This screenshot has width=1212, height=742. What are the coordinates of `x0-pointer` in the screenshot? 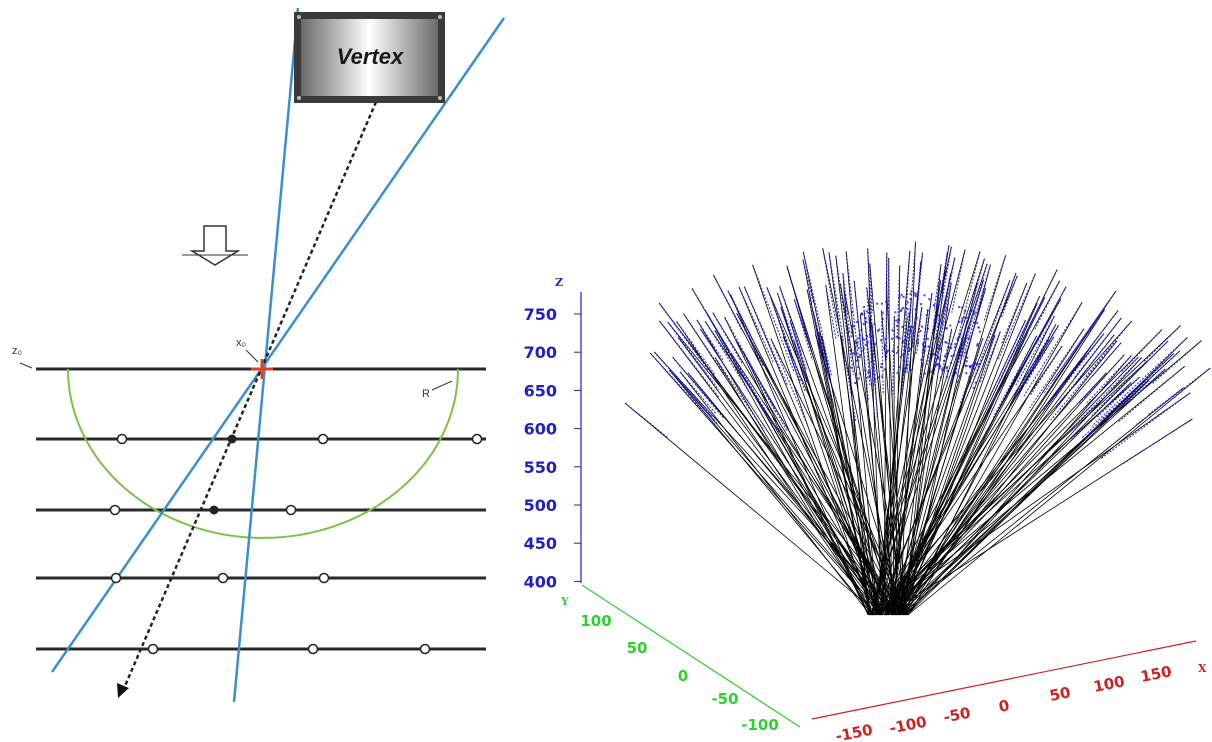 It's located at (252, 356).